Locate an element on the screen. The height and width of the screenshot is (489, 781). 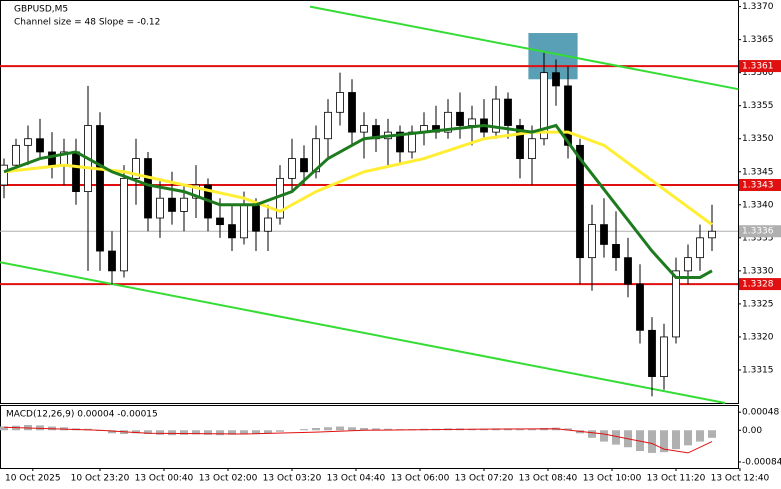
x-tick-label: 13 Oct 11:20 is located at coordinates (676, 479).